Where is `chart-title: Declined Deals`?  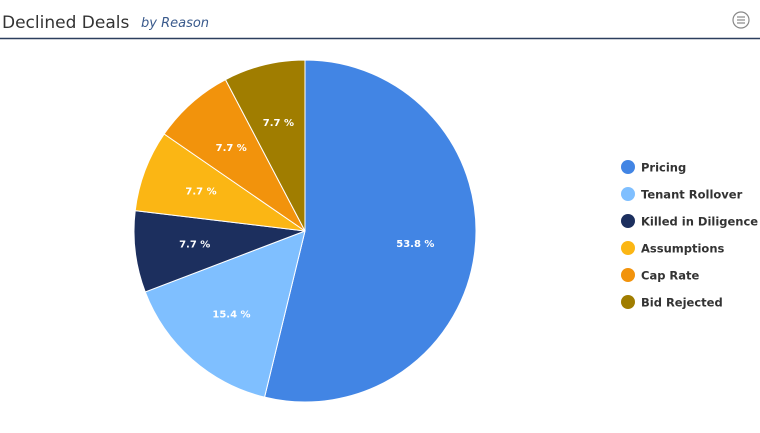 chart-title: Declined Deals is located at coordinates (65, 23).